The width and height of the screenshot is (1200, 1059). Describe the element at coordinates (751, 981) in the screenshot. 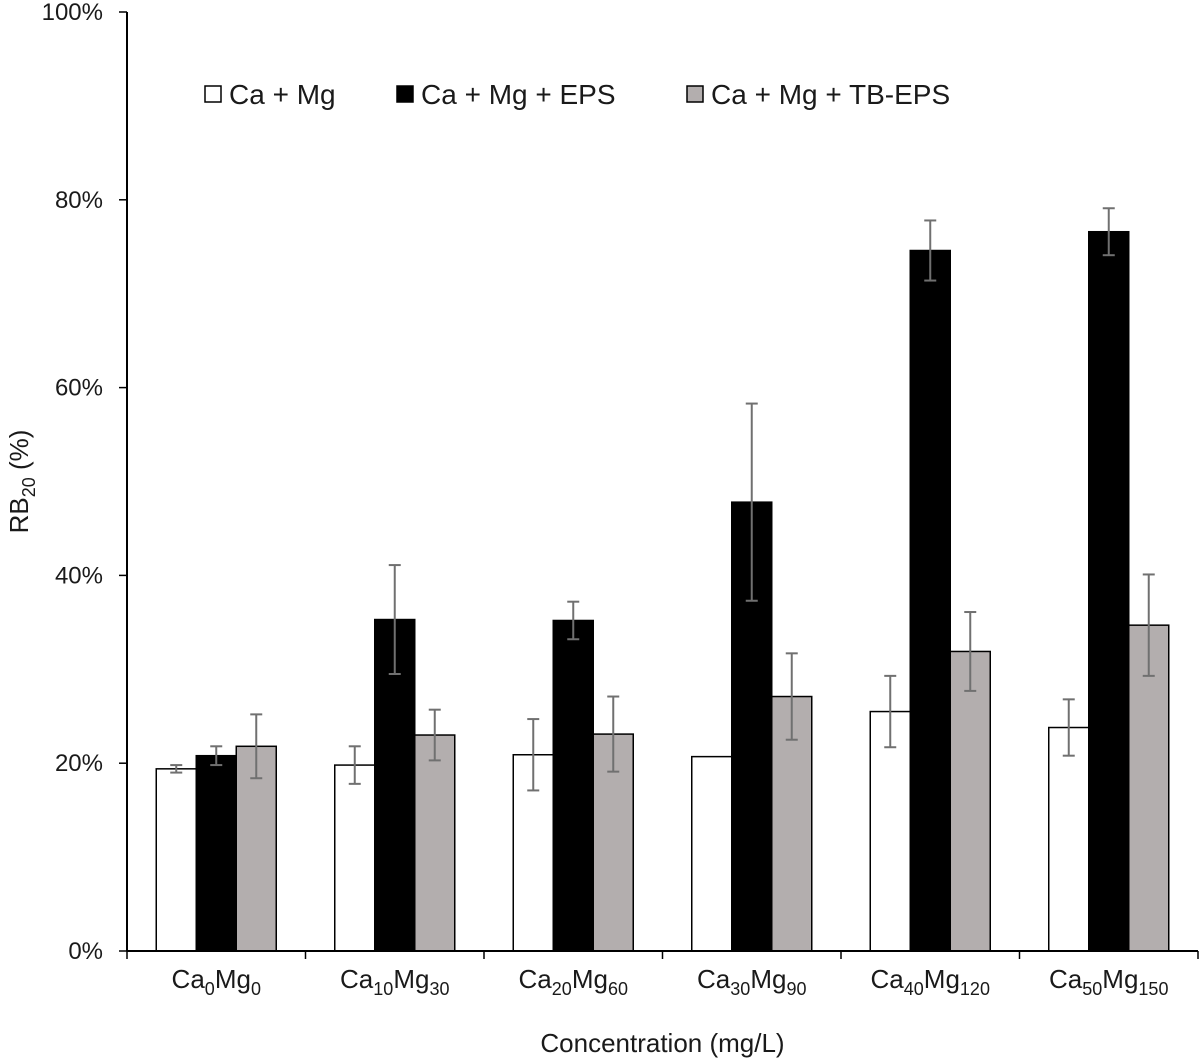

I see `x-tick-label: Ca30Mg90` at that location.